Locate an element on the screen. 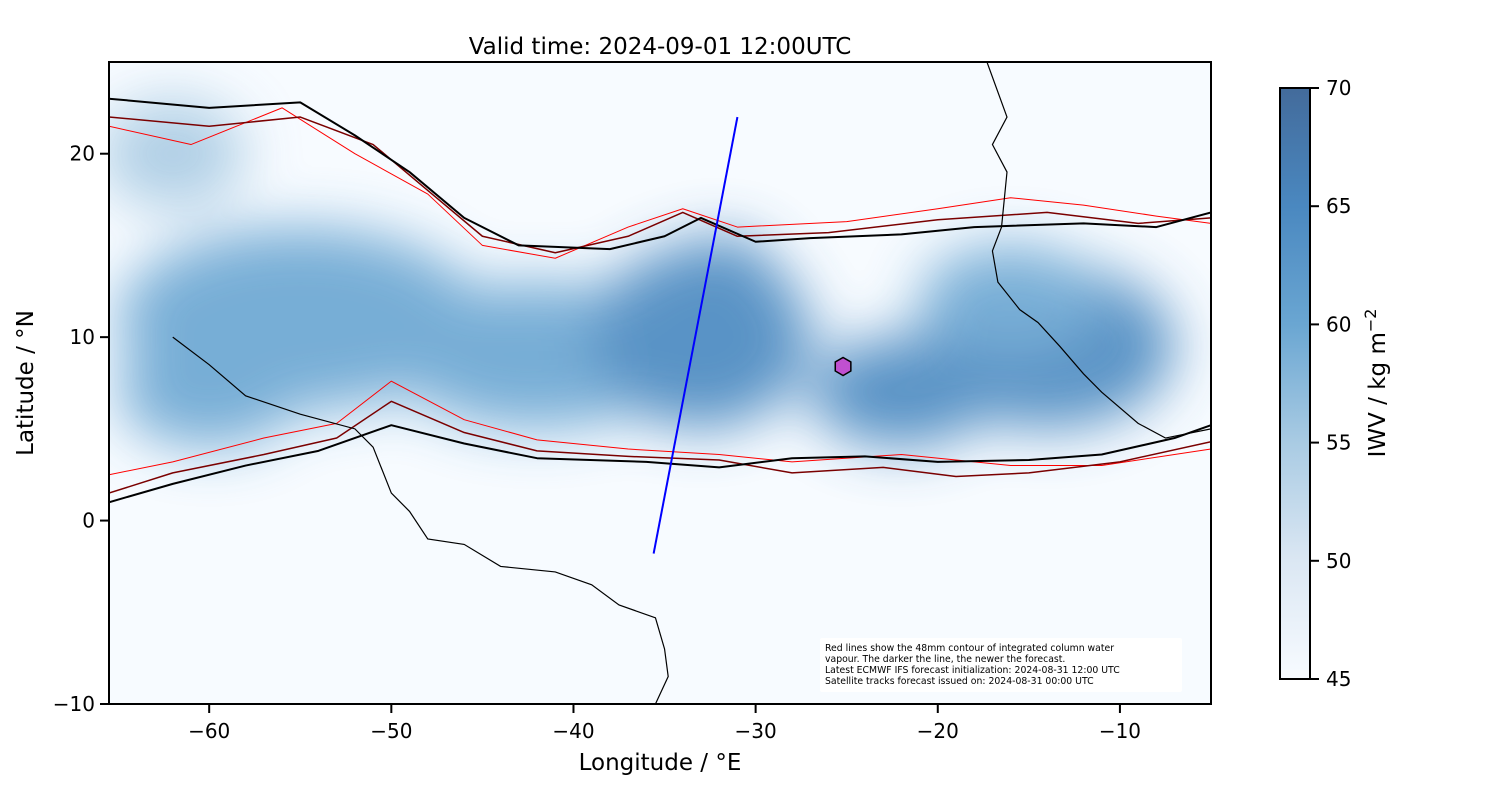 The height and width of the screenshot is (800, 1500). x-axis: −60 −50 −40 −30 −20 −10 is located at coordinates (664, 723).